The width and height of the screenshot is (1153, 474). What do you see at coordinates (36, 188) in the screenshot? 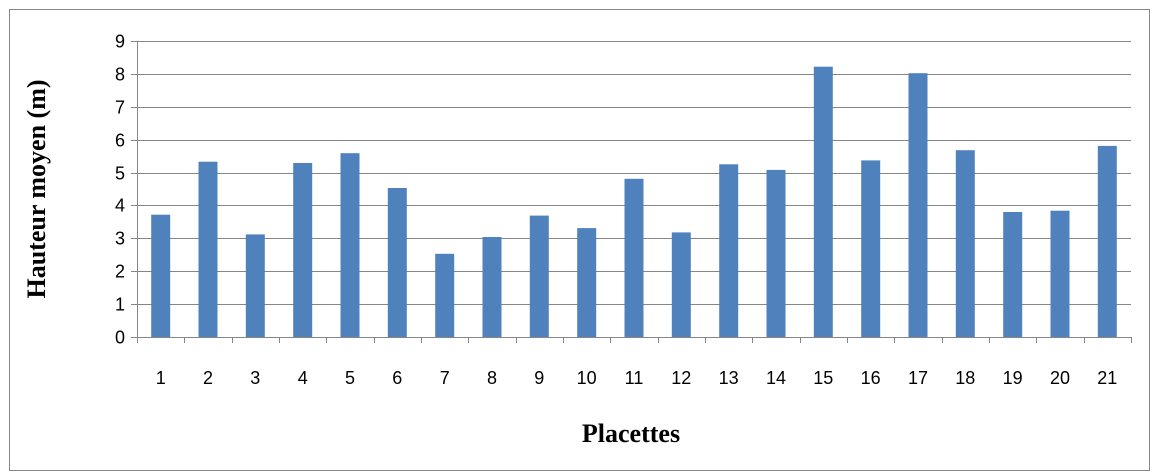
I see `y-axis-title: Hauteur moyen (m)` at bounding box center [36, 188].